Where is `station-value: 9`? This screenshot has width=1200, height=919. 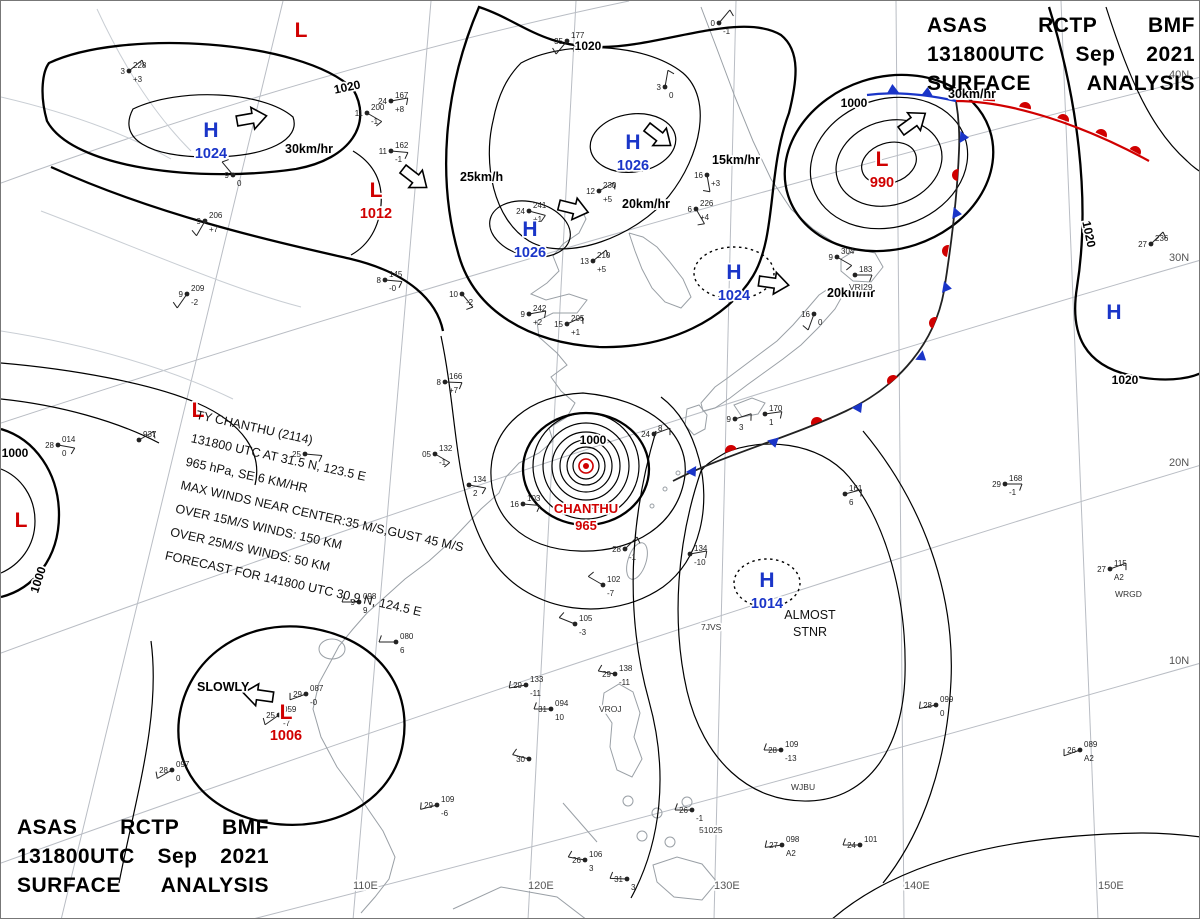 station-value: 9 is located at coordinates (181, 294).